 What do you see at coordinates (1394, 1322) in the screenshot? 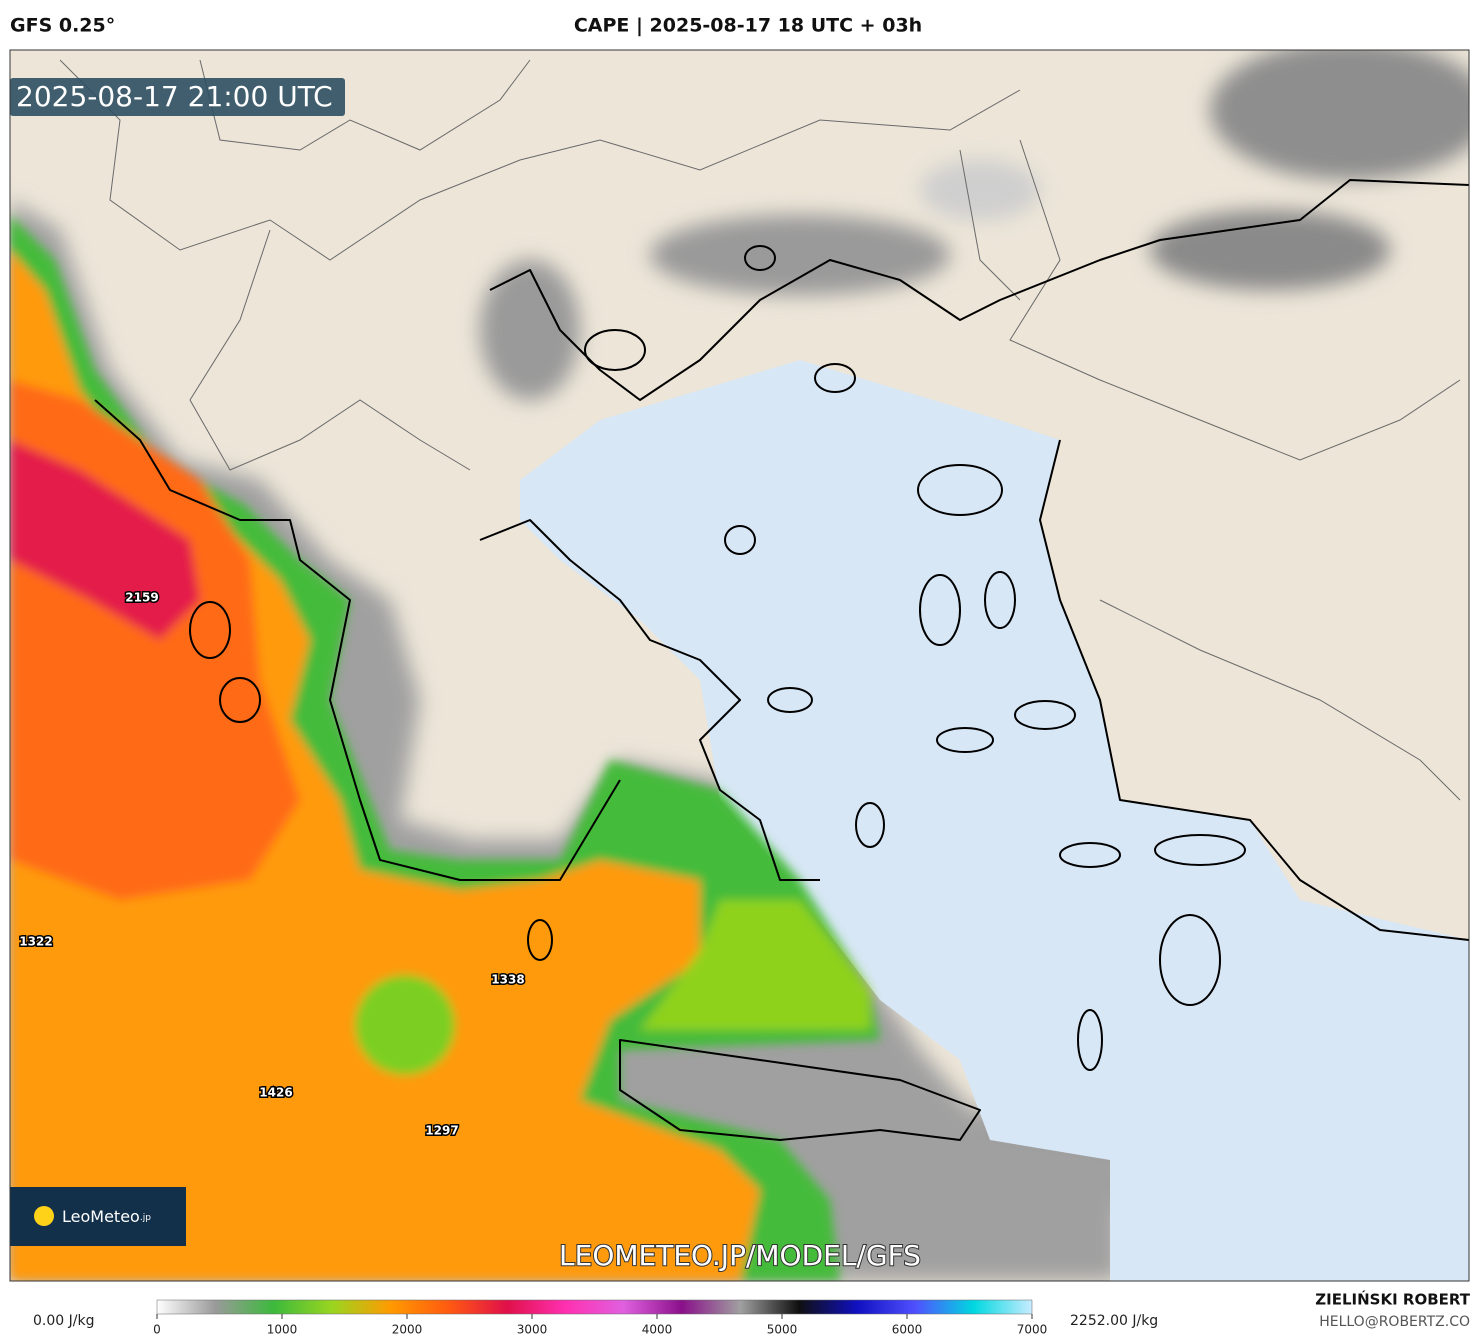
I see `contact: HELLO@ROBERTZ.CO` at bounding box center [1394, 1322].